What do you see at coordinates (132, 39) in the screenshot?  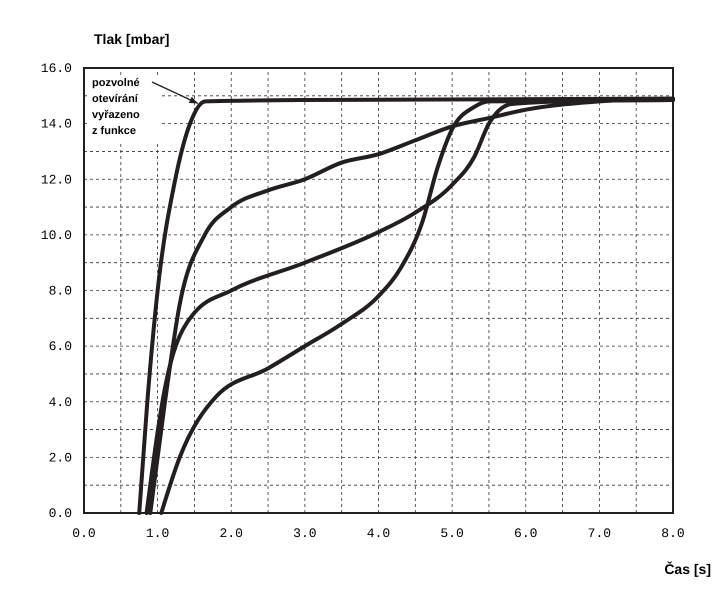 I see `y-axis-title: Tlak [mbar]` at bounding box center [132, 39].